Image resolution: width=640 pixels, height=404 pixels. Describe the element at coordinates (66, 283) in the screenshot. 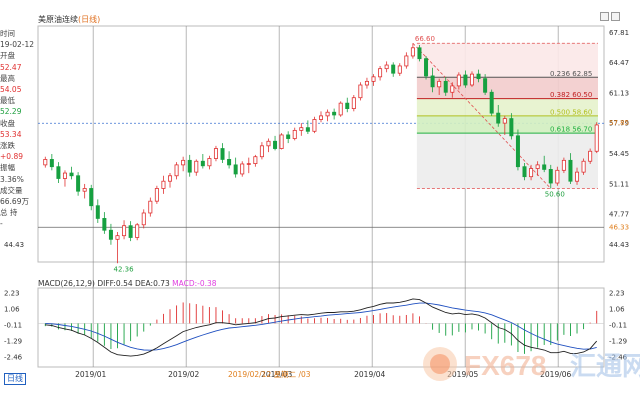

I see `macd-params: MACD(26,12,9)` at that location.